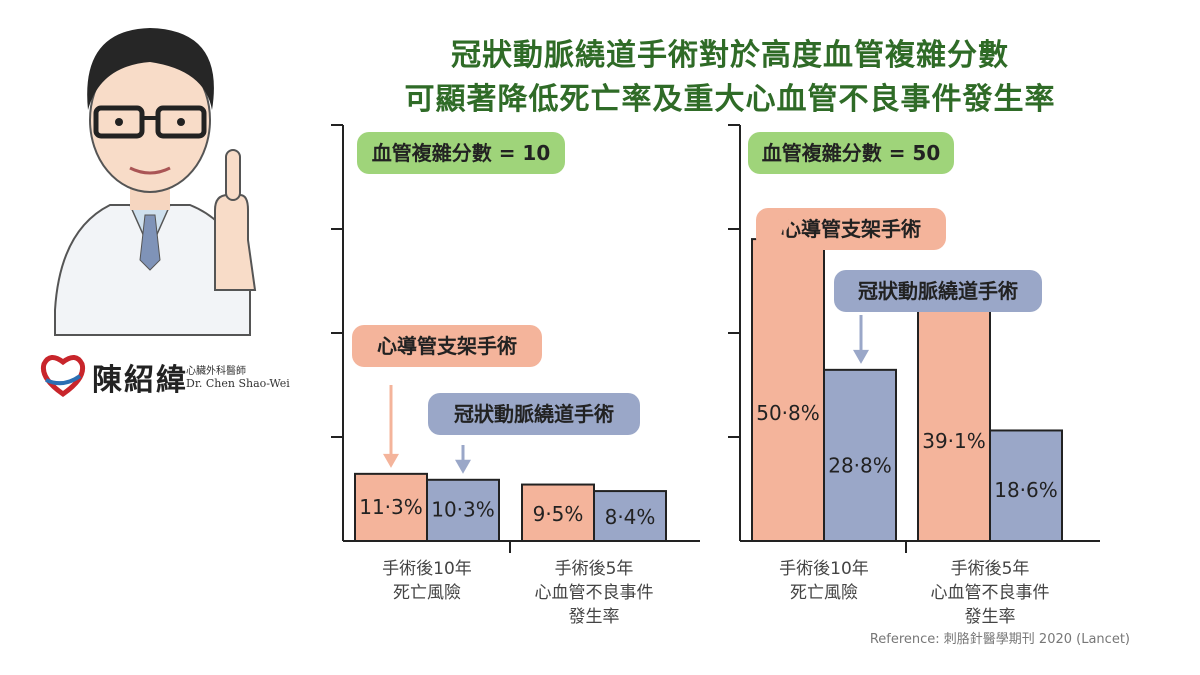  Describe the element at coordinates (788, 413) in the screenshot. I see `panel2-data-label: 50·8%` at that location.